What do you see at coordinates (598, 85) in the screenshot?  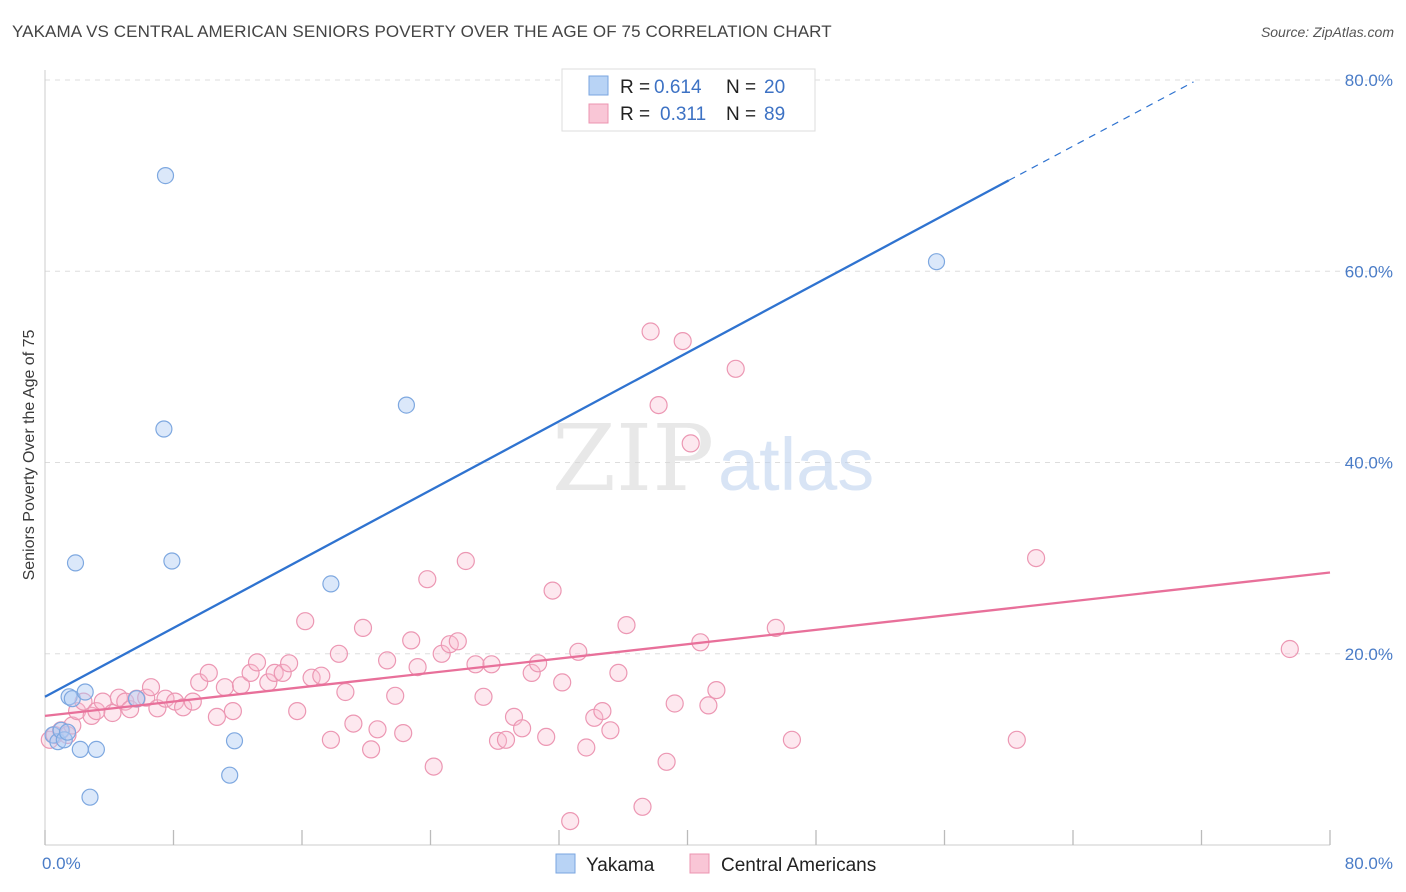 I see `legend-swatch-yakama` at bounding box center [598, 85].